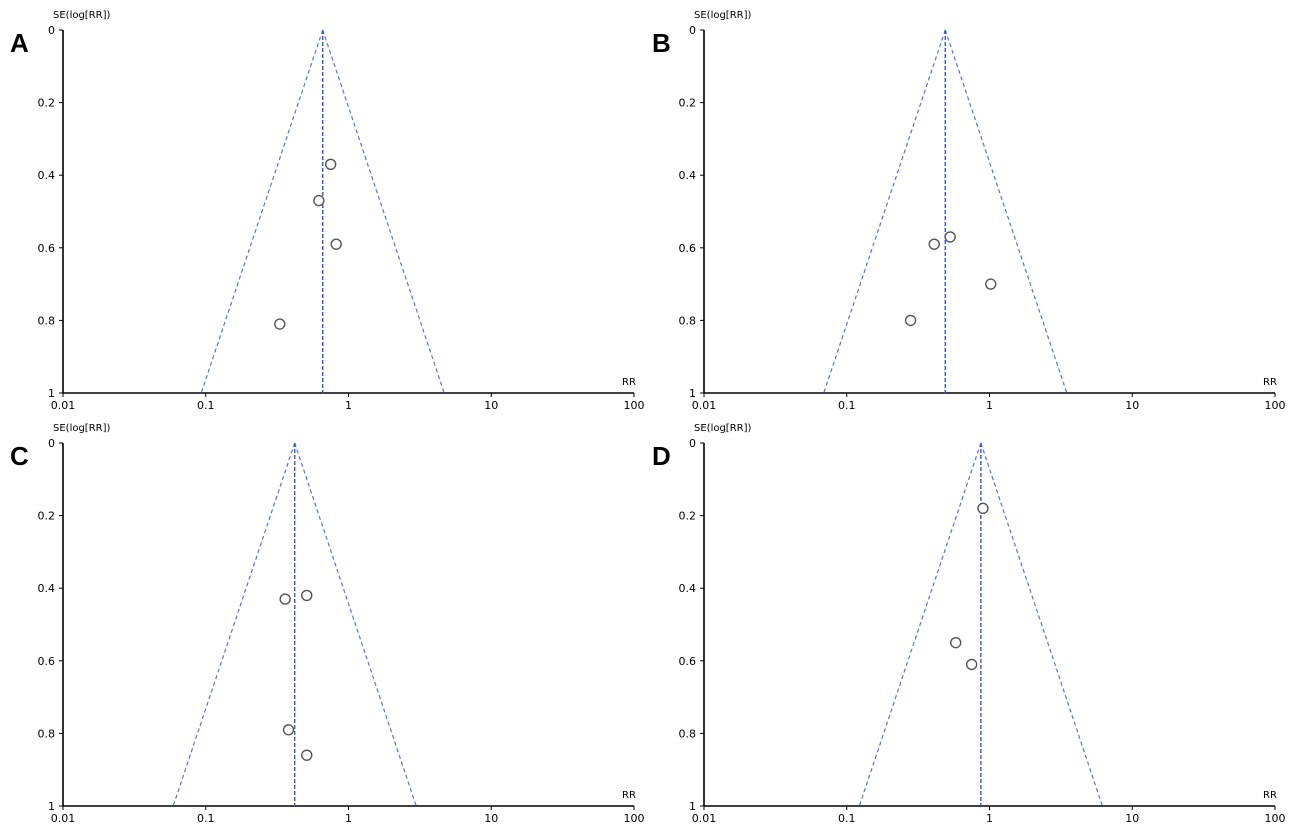 The width and height of the screenshot is (1301, 827). What do you see at coordinates (661, 43) in the screenshot?
I see `panel-letter: B` at bounding box center [661, 43].